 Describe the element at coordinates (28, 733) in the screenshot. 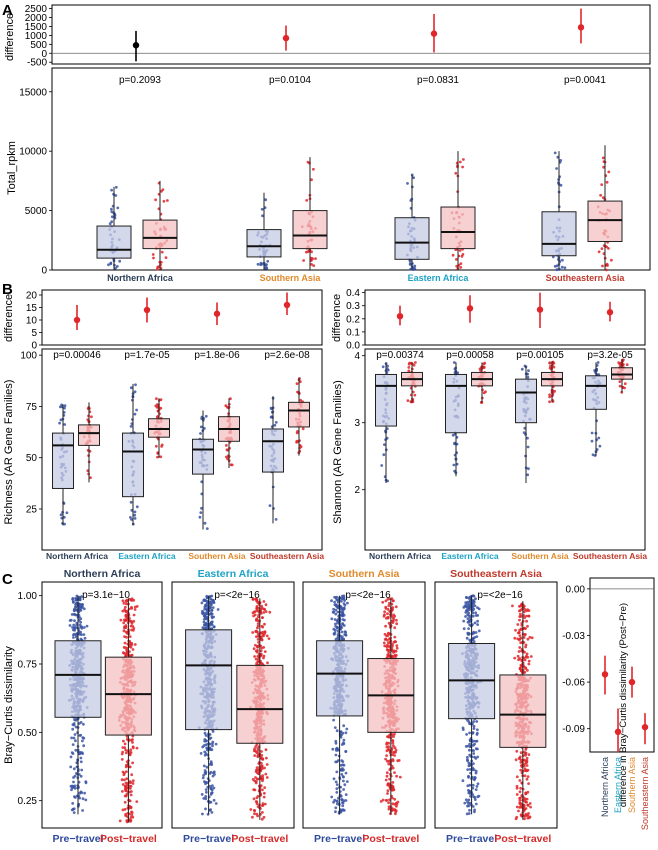

I see `c-main-tick-label: 0.50` at that location.